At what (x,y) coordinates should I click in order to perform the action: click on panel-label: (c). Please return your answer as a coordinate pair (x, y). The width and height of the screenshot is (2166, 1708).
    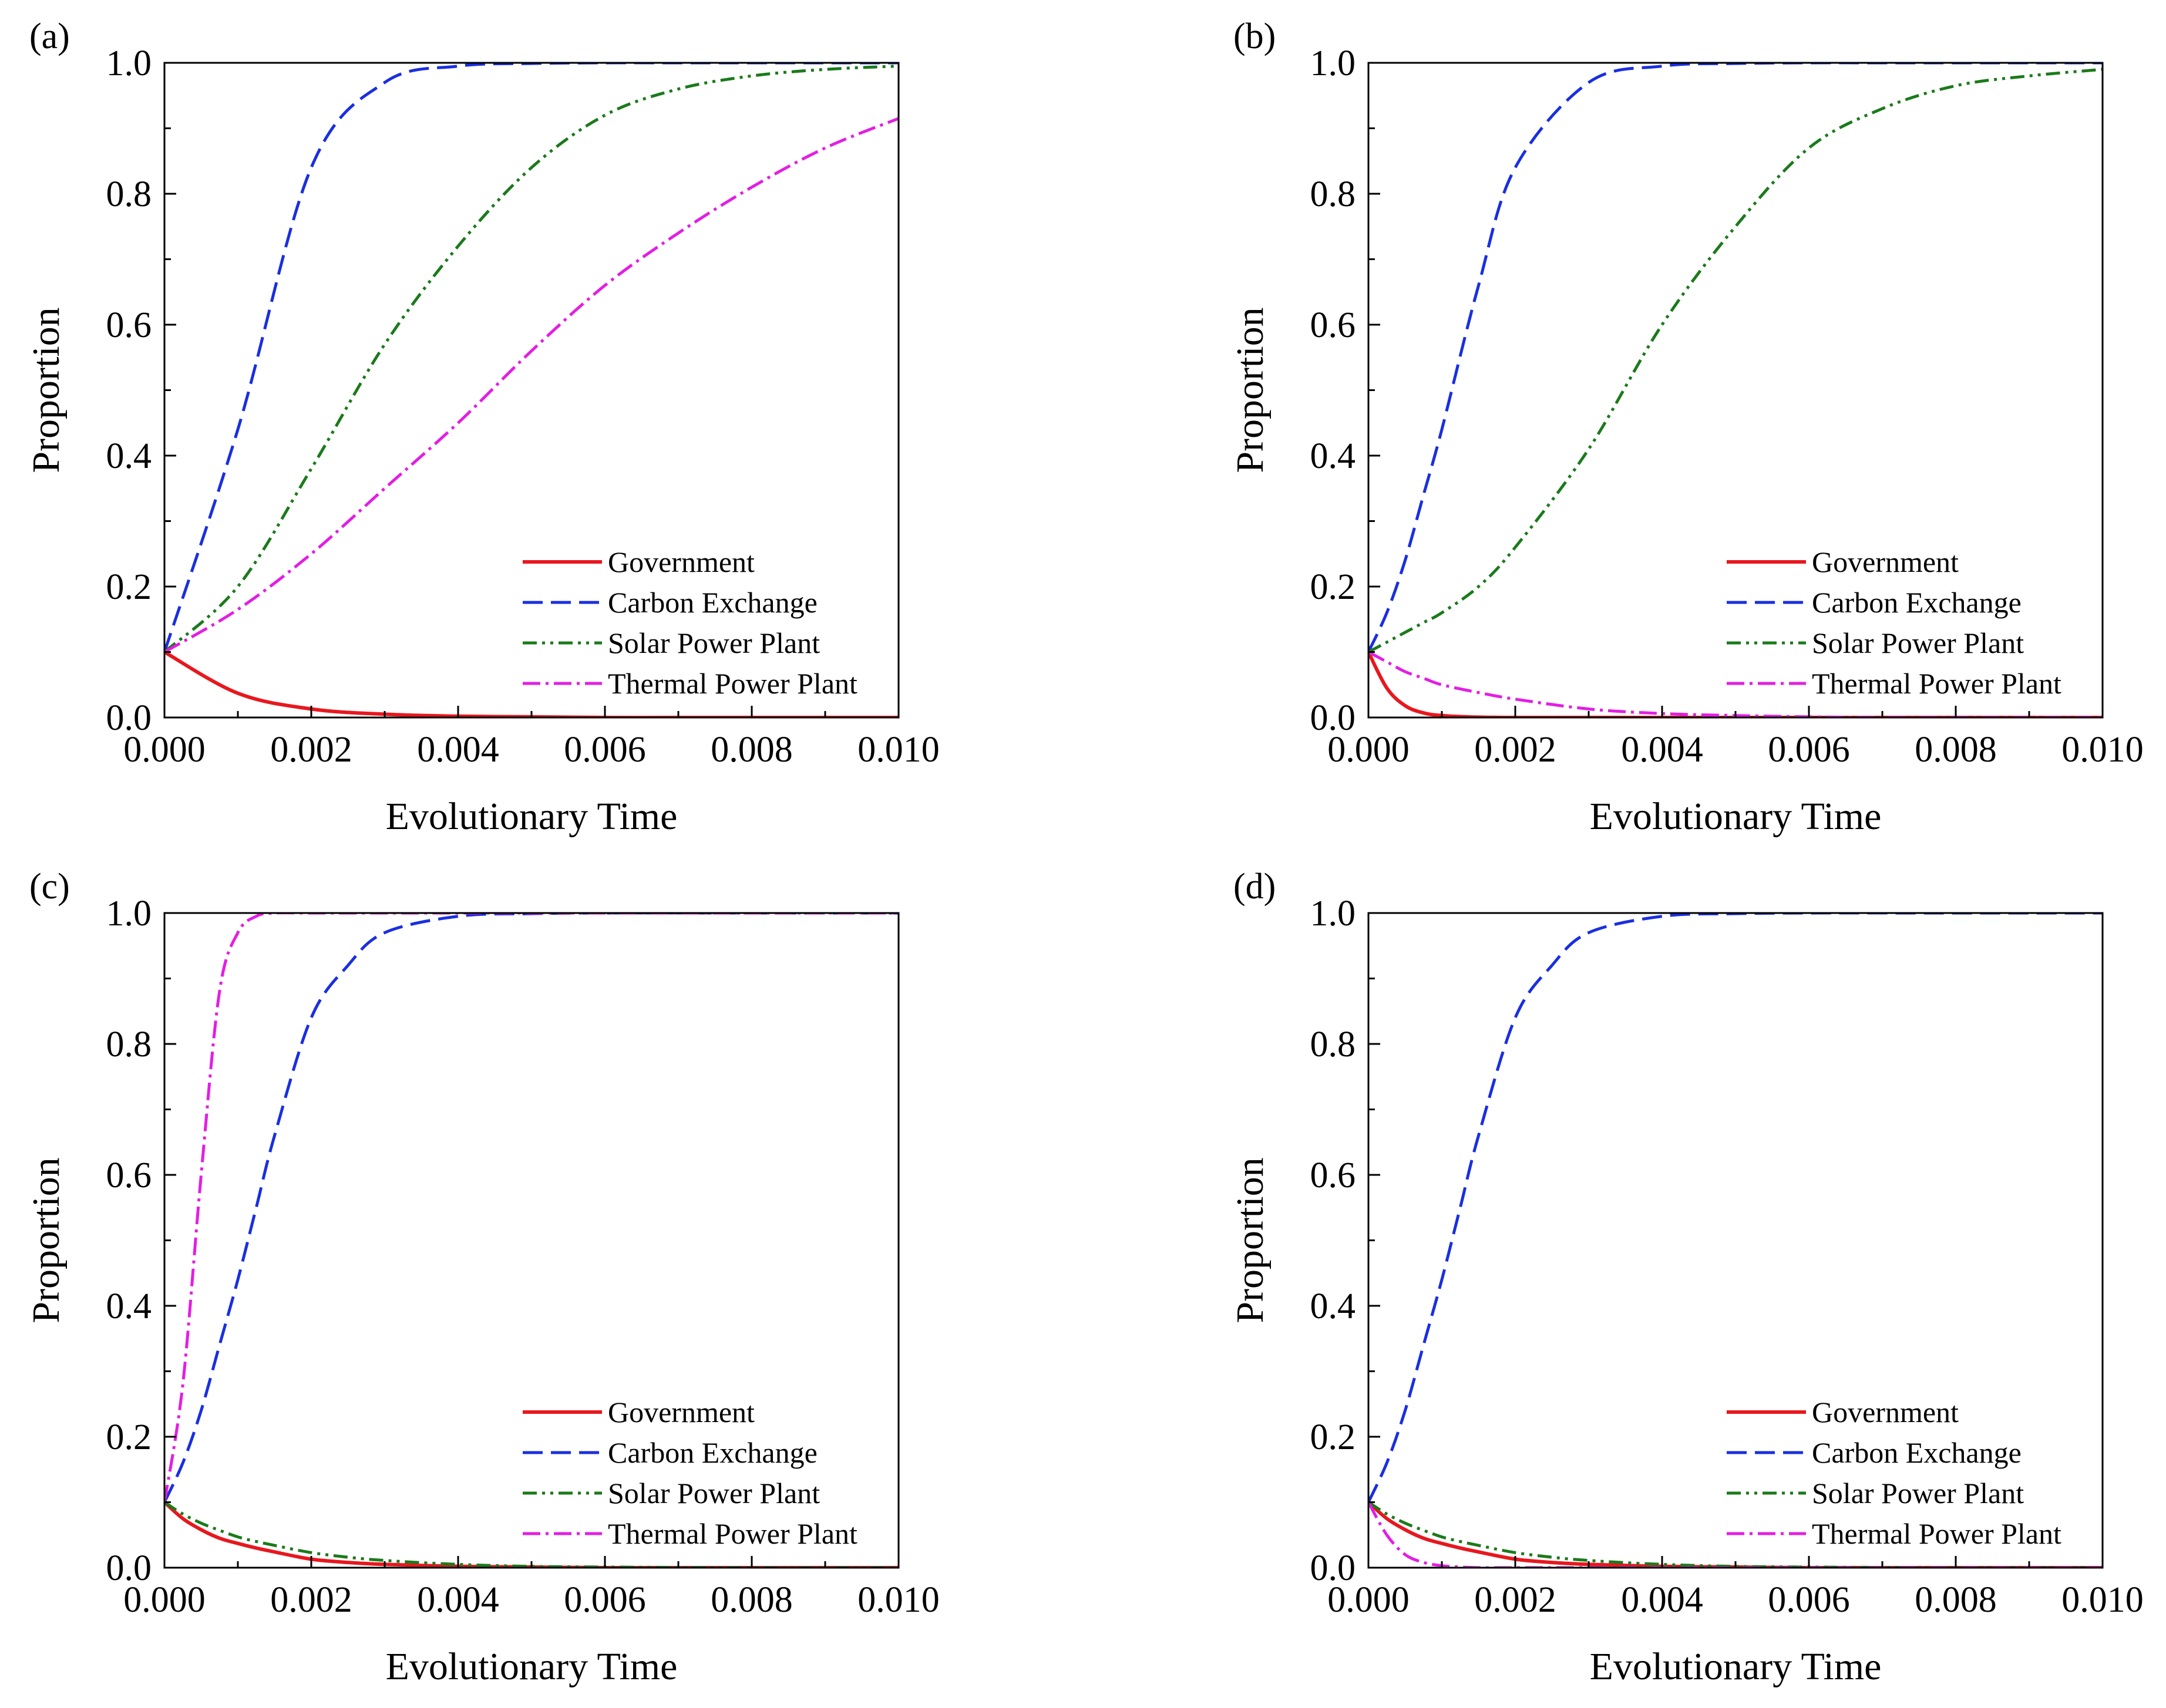
    Looking at the image, I should click on (49, 887).